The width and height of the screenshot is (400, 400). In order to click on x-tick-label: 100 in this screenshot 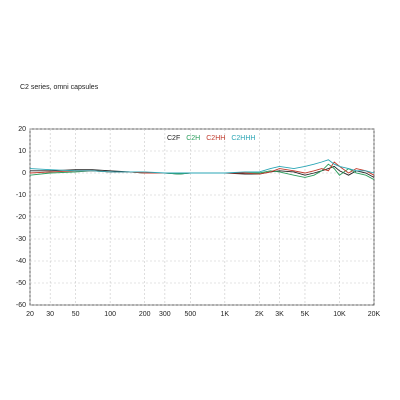, I will do `click(110, 314)`.